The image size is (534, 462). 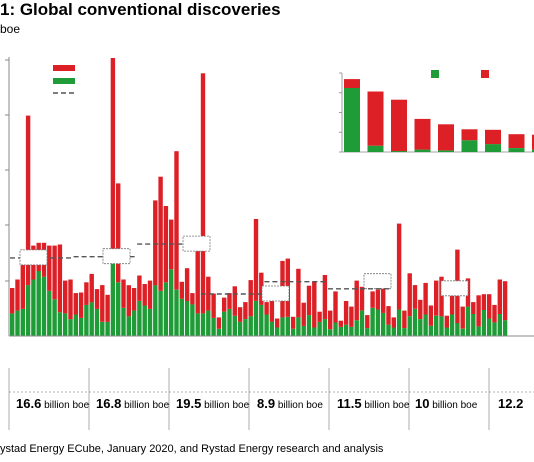 What do you see at coordinates (10, 29) in the screenshot?
I see `unit-label: boe` at bounding box center [10, 29].